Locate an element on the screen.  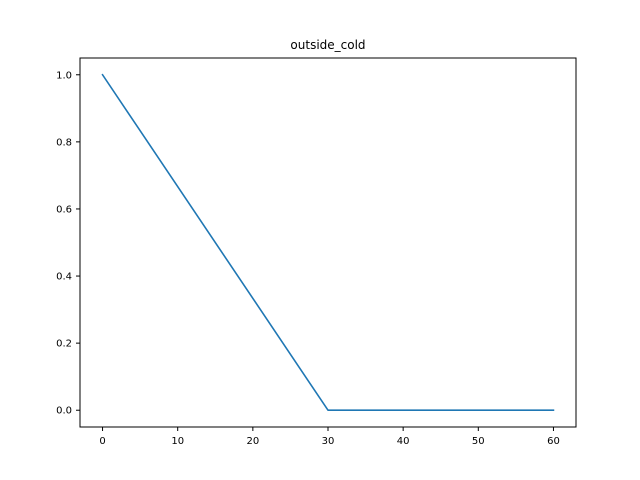
y-tick-label: 0.8 is located at coordinates (64, 142).